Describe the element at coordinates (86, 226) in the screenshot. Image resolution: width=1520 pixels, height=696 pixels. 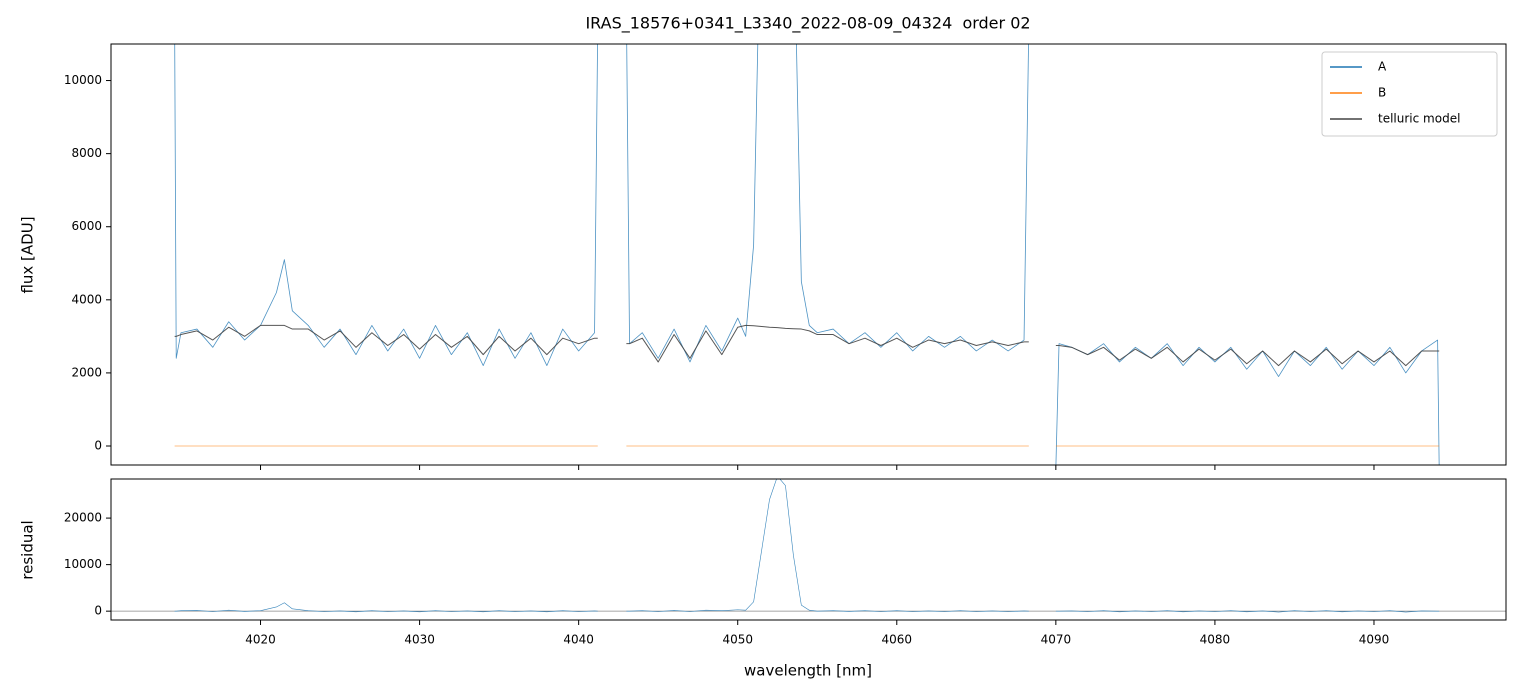
I see `y-tick-label: 6000` at that location.